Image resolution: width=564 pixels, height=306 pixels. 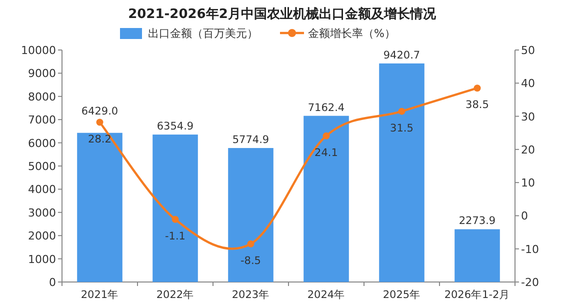 What do you see at coordinates (524, 216) in the screenshot?
I see `y2-tick-label: 0` at bounding box center [524, 216].